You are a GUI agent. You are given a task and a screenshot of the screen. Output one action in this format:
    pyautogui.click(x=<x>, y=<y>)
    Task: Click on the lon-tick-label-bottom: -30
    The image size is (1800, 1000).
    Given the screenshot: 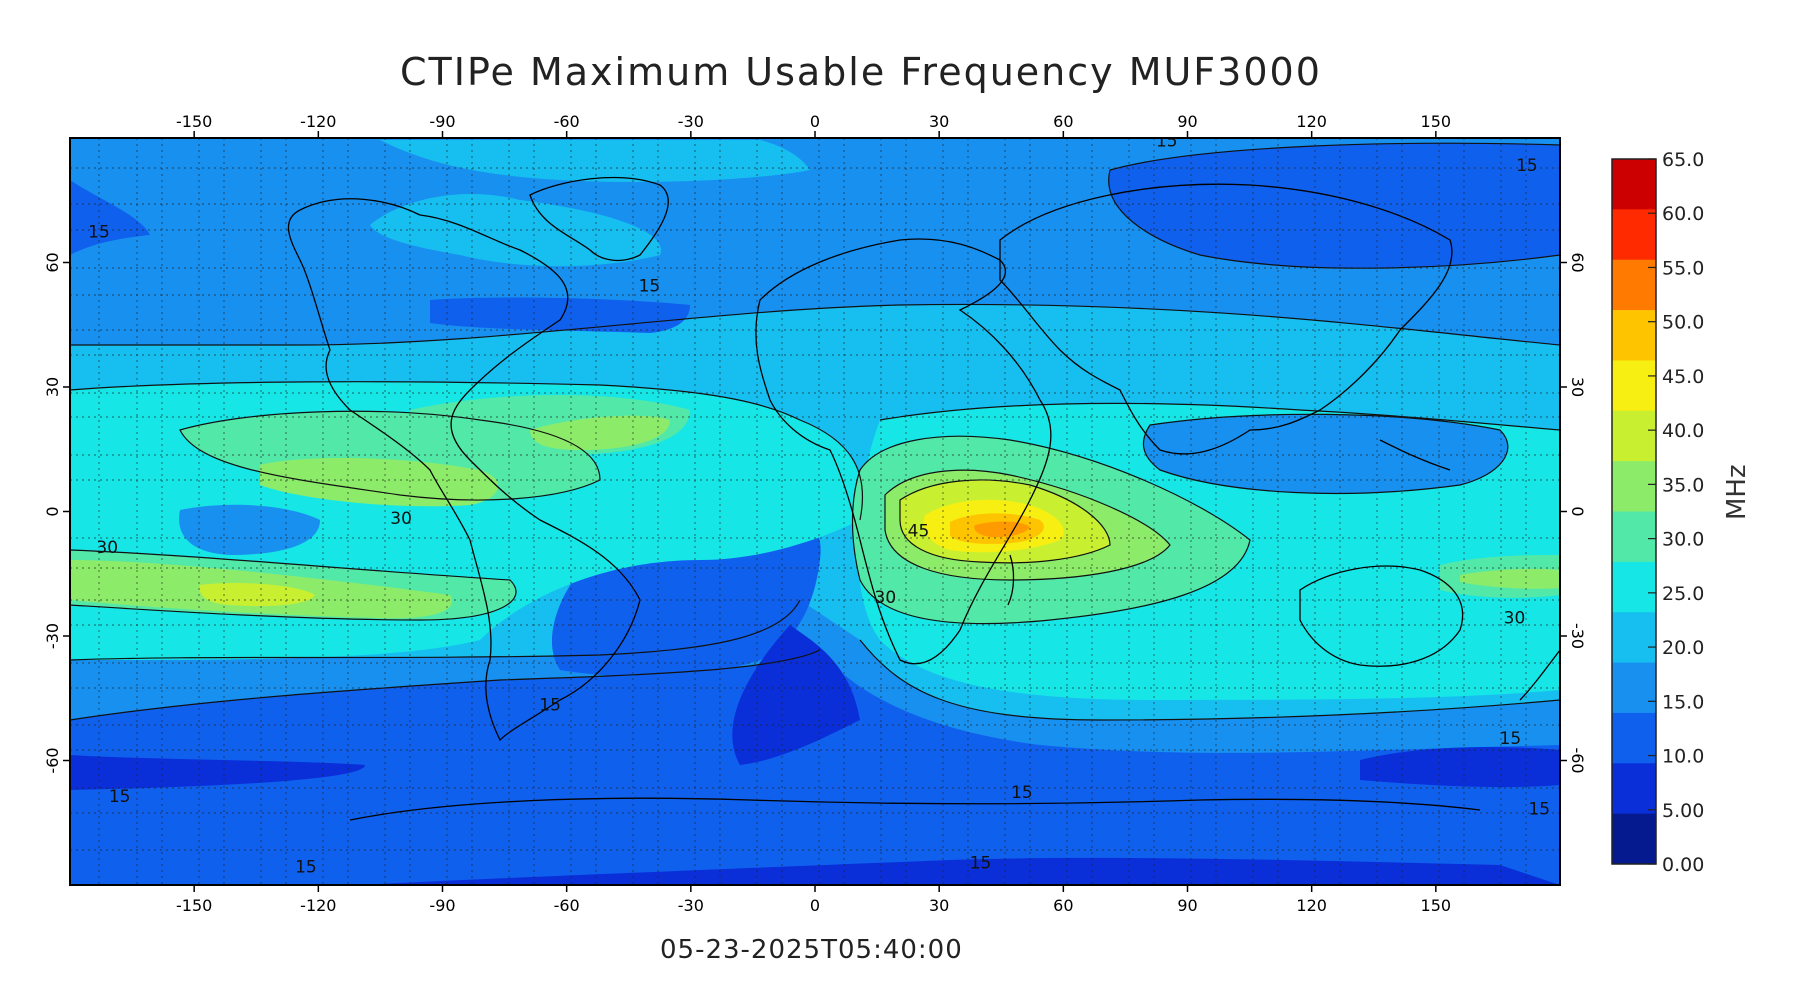 What is the action you would take?
    pyautogui.click(x=691, y=905)
    